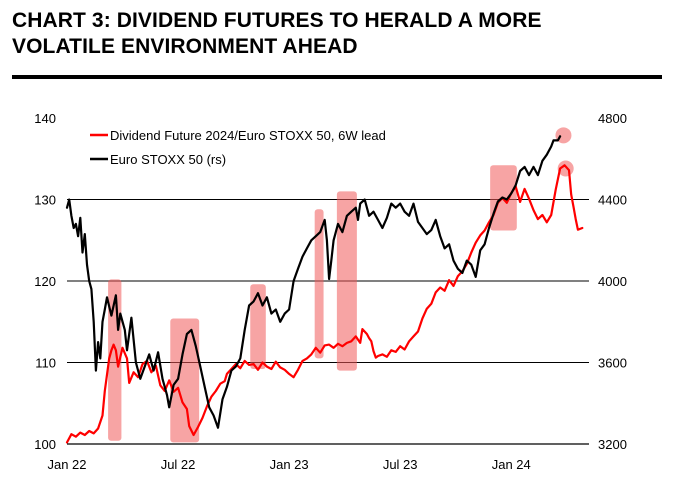 The image size is (674, 493). What do you see at coordinates (45, 281) in the screenshot?
I see `left-tick-label-120: 120` at bounding box center [45, 281].